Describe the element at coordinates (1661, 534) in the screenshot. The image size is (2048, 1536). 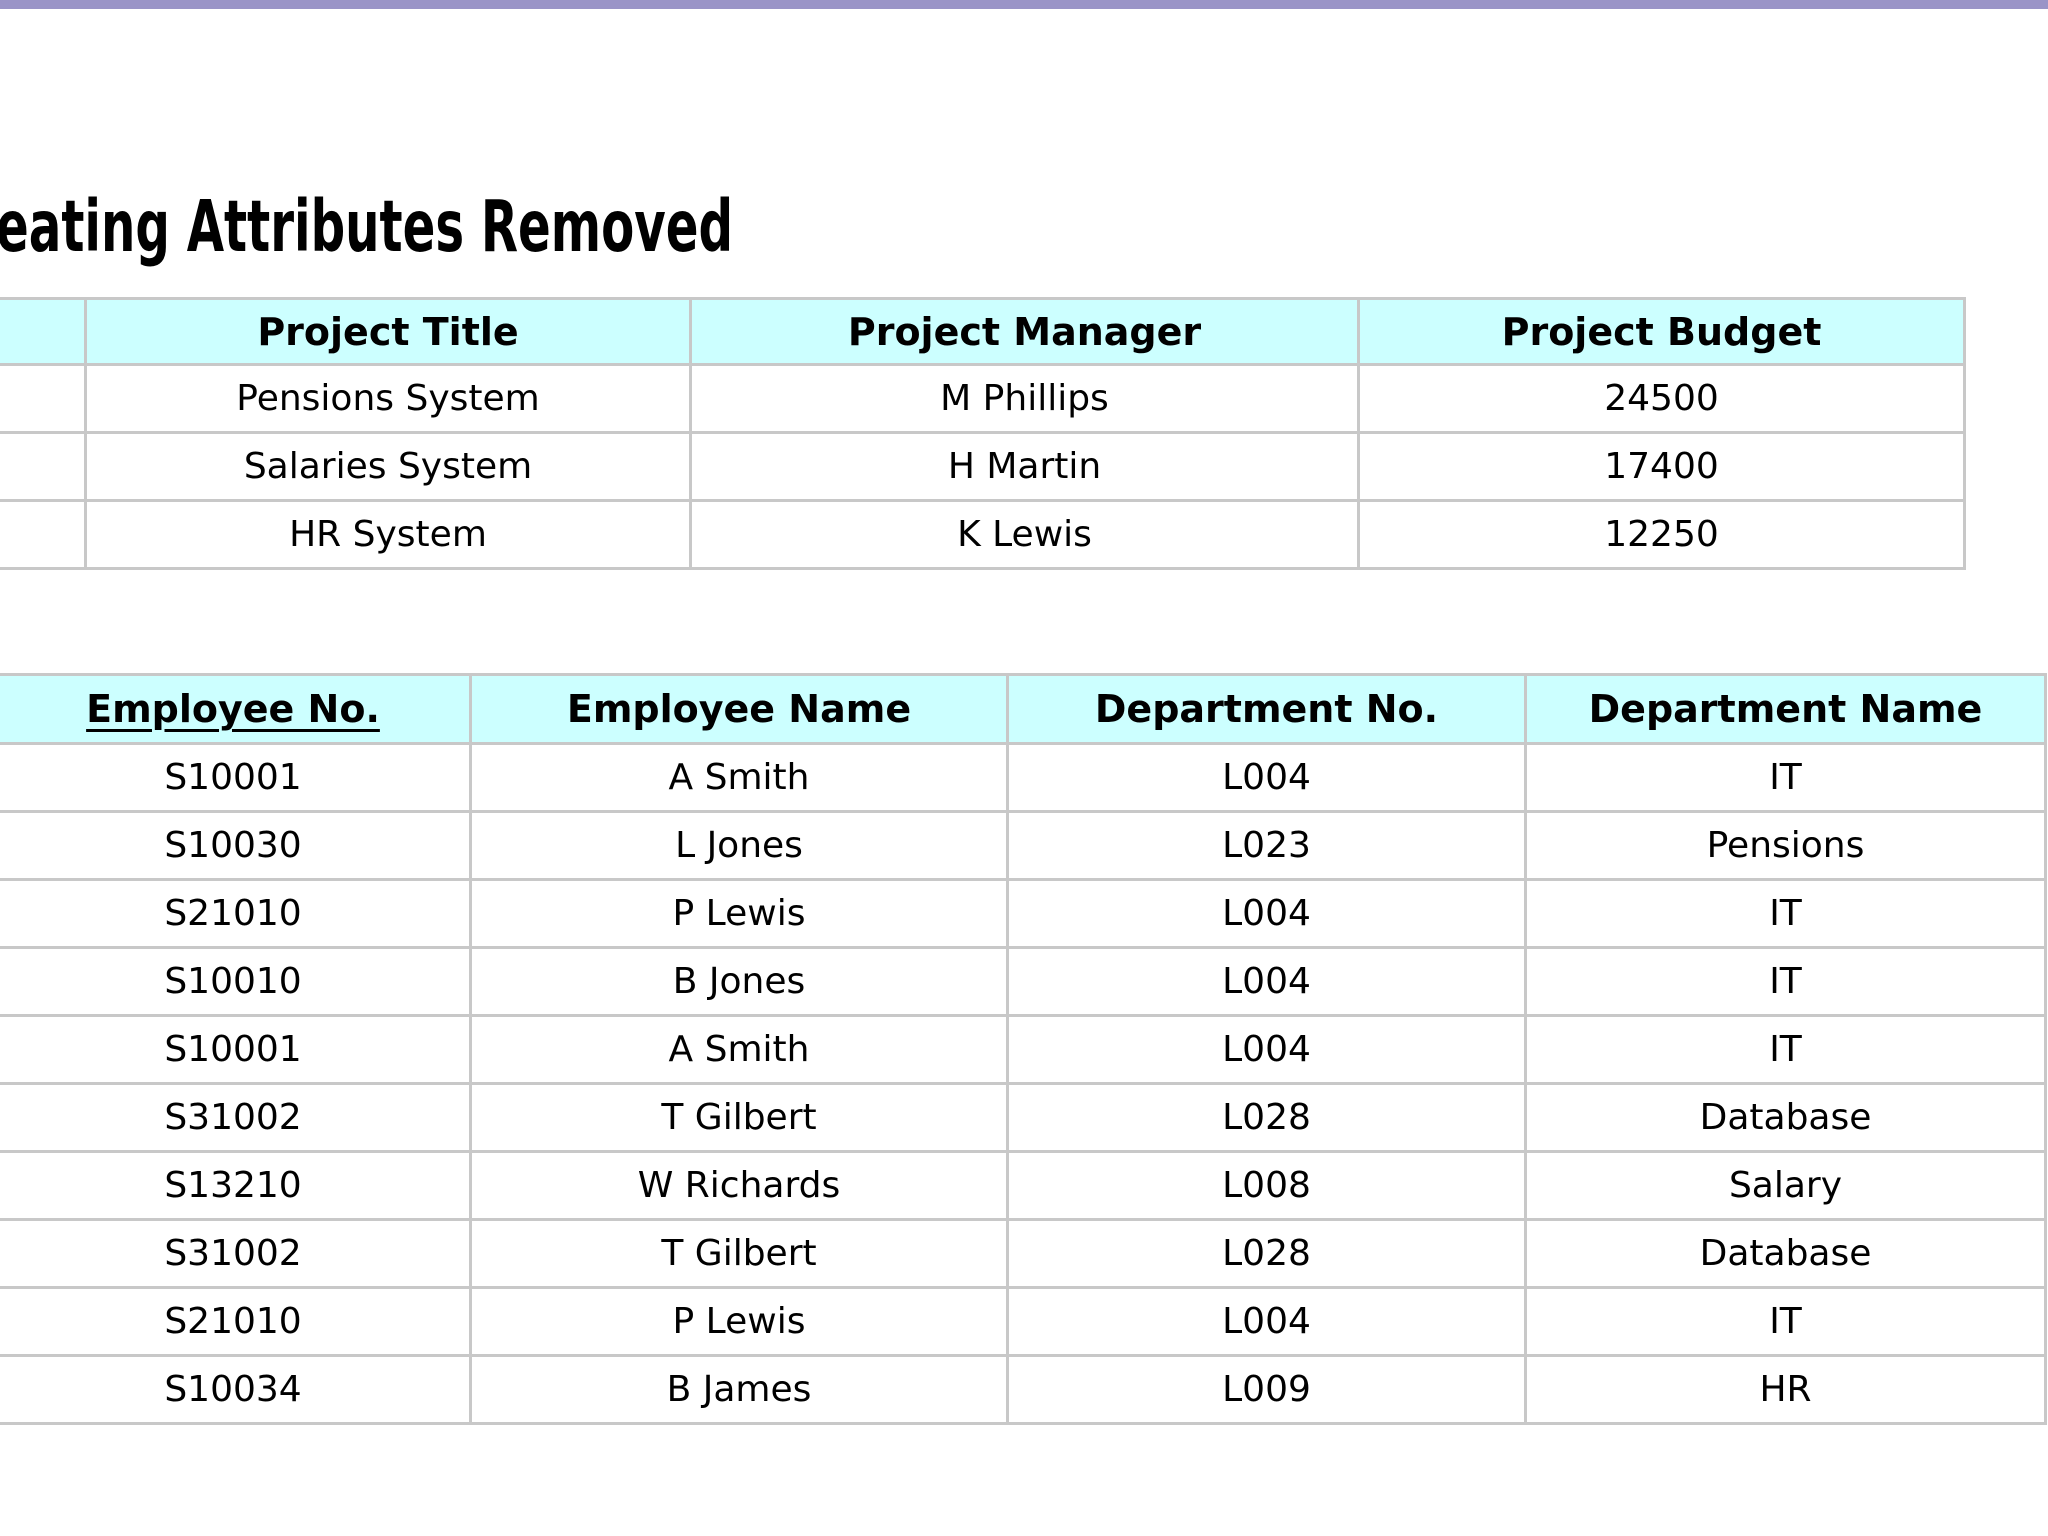
I see `table-cell: 12250` at that location.